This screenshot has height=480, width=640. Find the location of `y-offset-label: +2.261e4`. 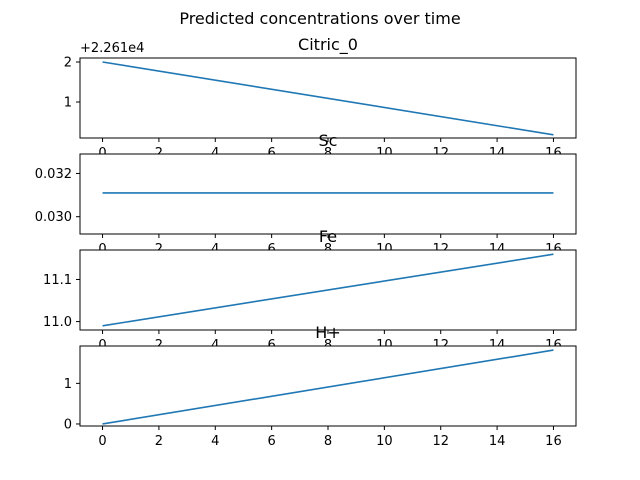

y-offset-label: +2.261e4 is located at coordinates (112, 48).